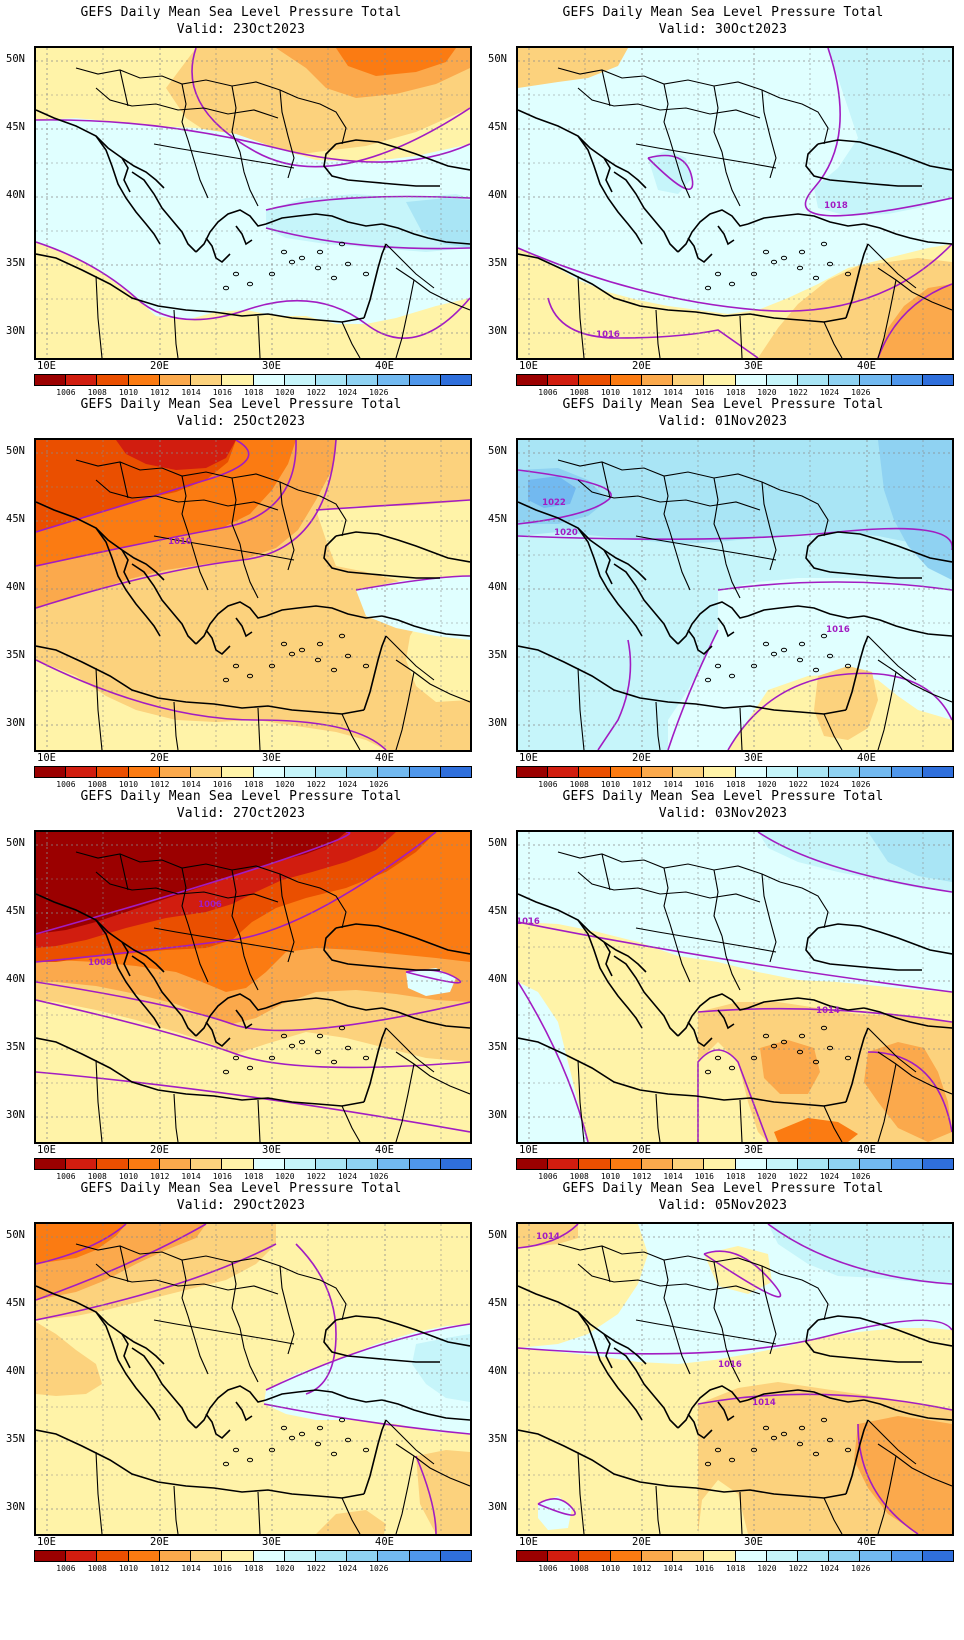 This screenshot has width=964, height=1640. What do you see at coordinates (66, 784) in the screenshot?
I see `colorbar-label: 1006` at bounding box center [66, 784].